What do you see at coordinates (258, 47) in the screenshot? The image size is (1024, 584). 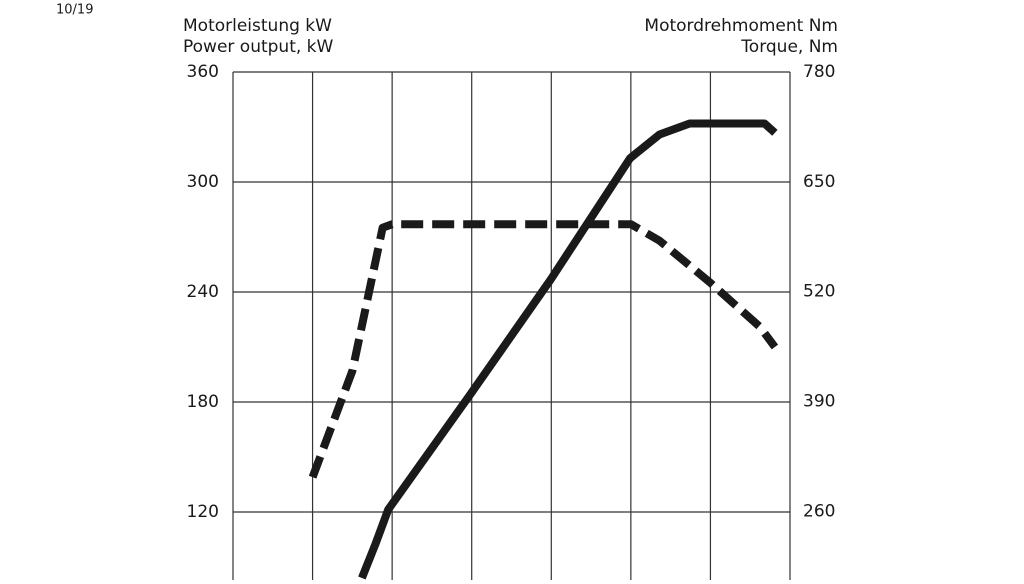 I see `y-axis-title: Power output, kW` at bounding box center [258, 47].